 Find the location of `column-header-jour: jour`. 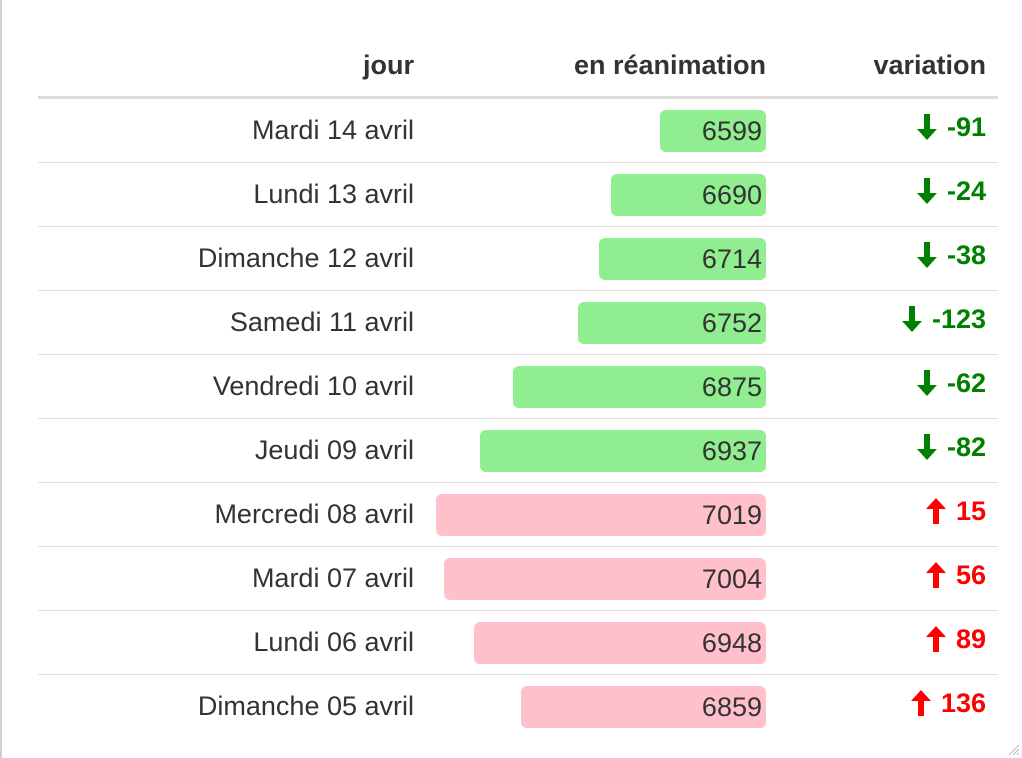

column-header-jour: jour is located at coordinates (226, 66).